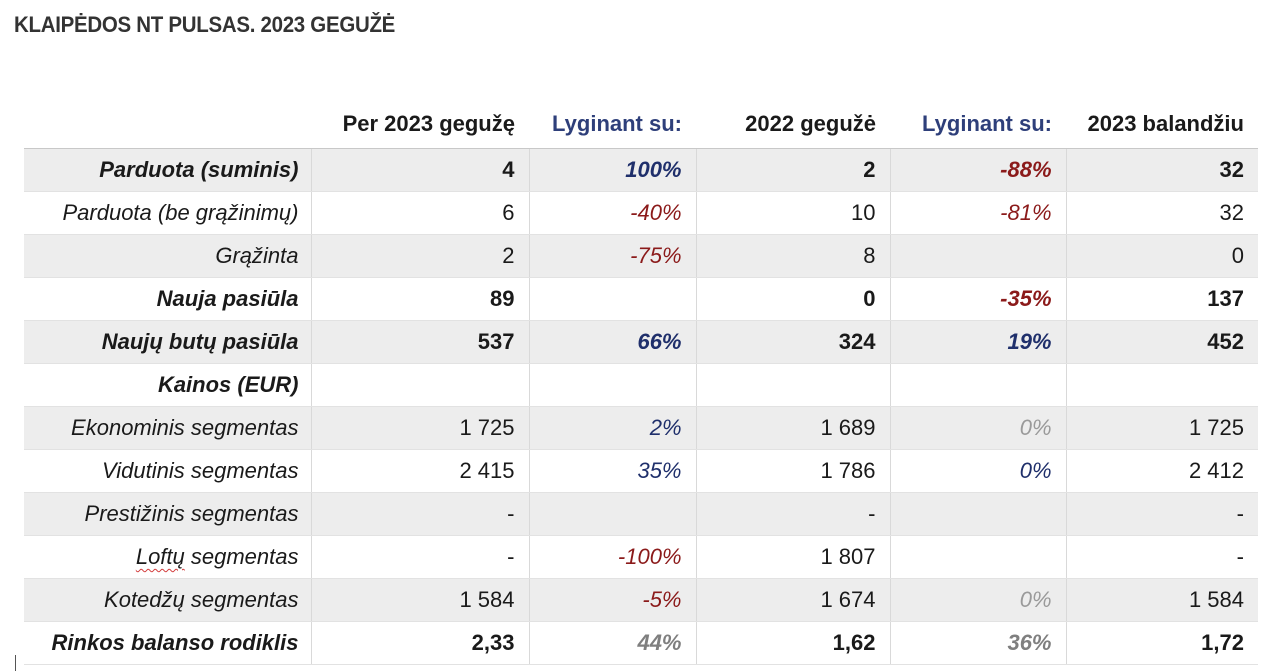 This screenshot has height=671, width=1278. Describe the element at coordinates (167, 643) in the screenshot. I see `row-label: Rinkos balanso rodiklis` at that location.